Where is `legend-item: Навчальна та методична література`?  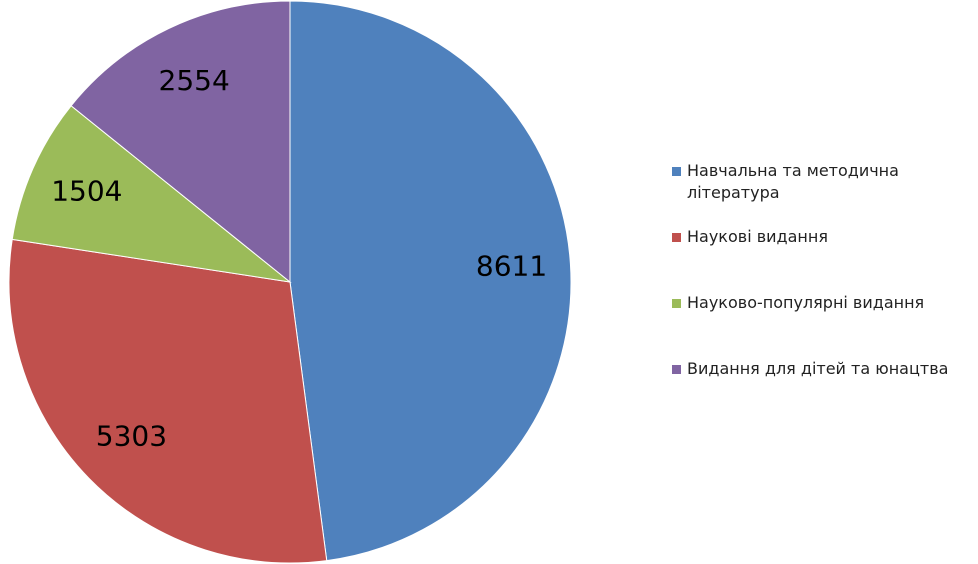 legend-item: Навчальна та методична література is located at coordinates (810, 182).